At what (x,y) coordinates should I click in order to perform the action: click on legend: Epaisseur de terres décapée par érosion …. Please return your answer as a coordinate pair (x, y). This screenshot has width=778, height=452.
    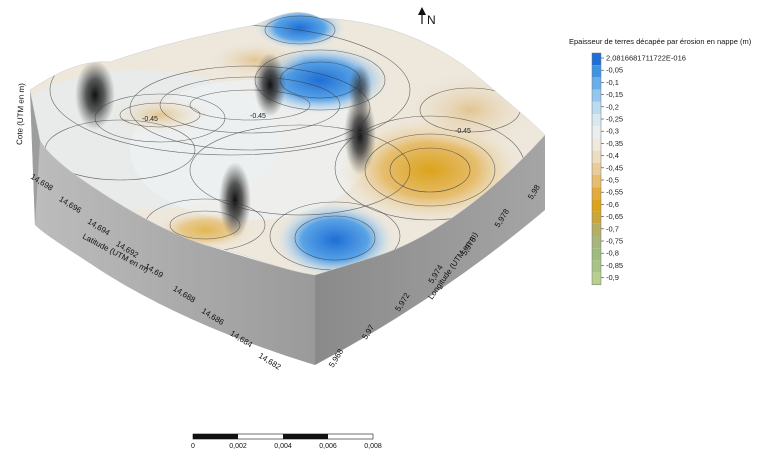
    Looking at the image, I should click on (660, 161).